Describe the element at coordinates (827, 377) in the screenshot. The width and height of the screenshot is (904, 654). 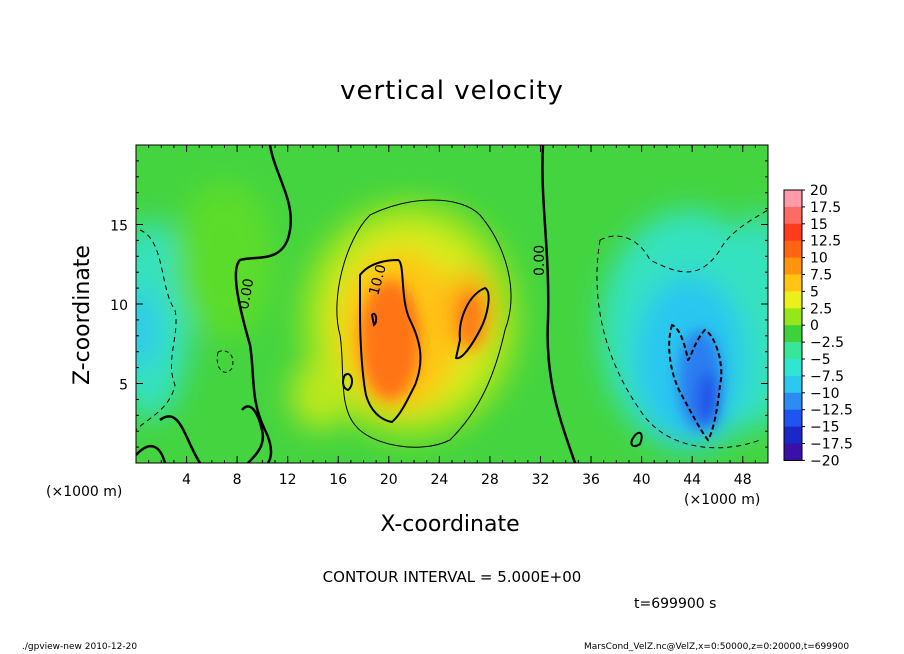
I see `colorbar-label-11: −7.5` at that location.